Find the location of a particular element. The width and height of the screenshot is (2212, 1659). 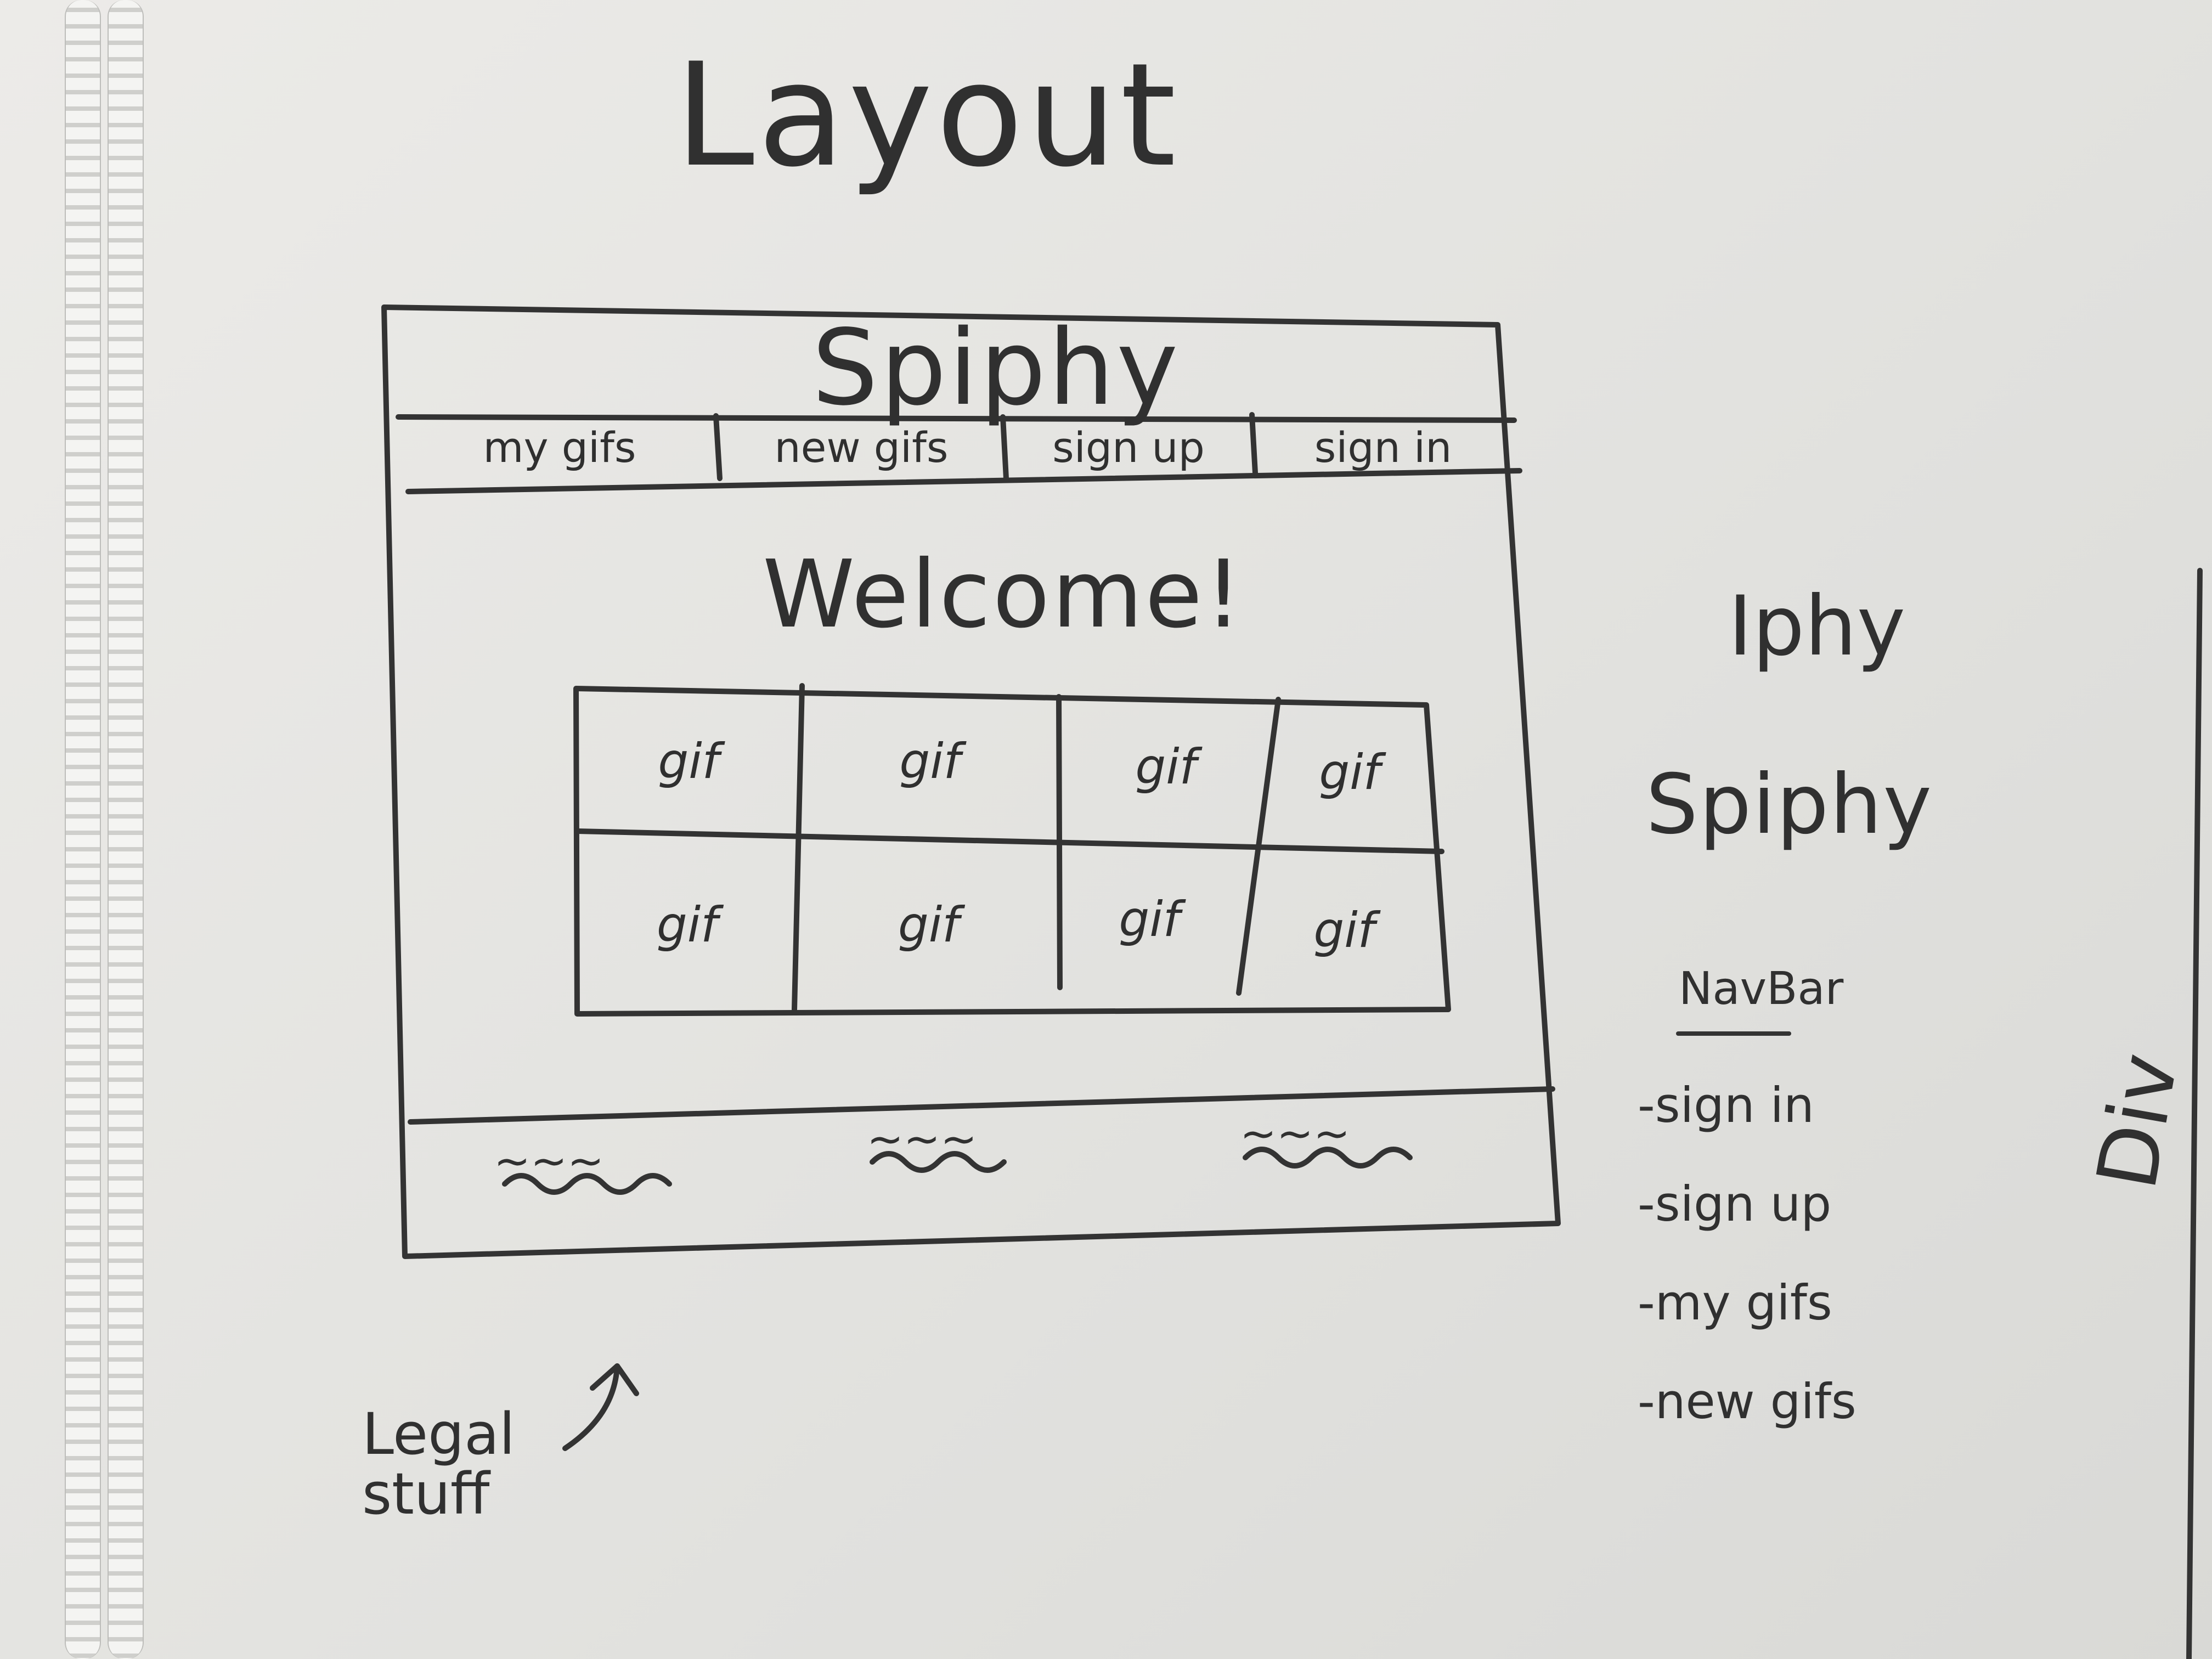

footer-divider is located at coordinates (981, 1105).